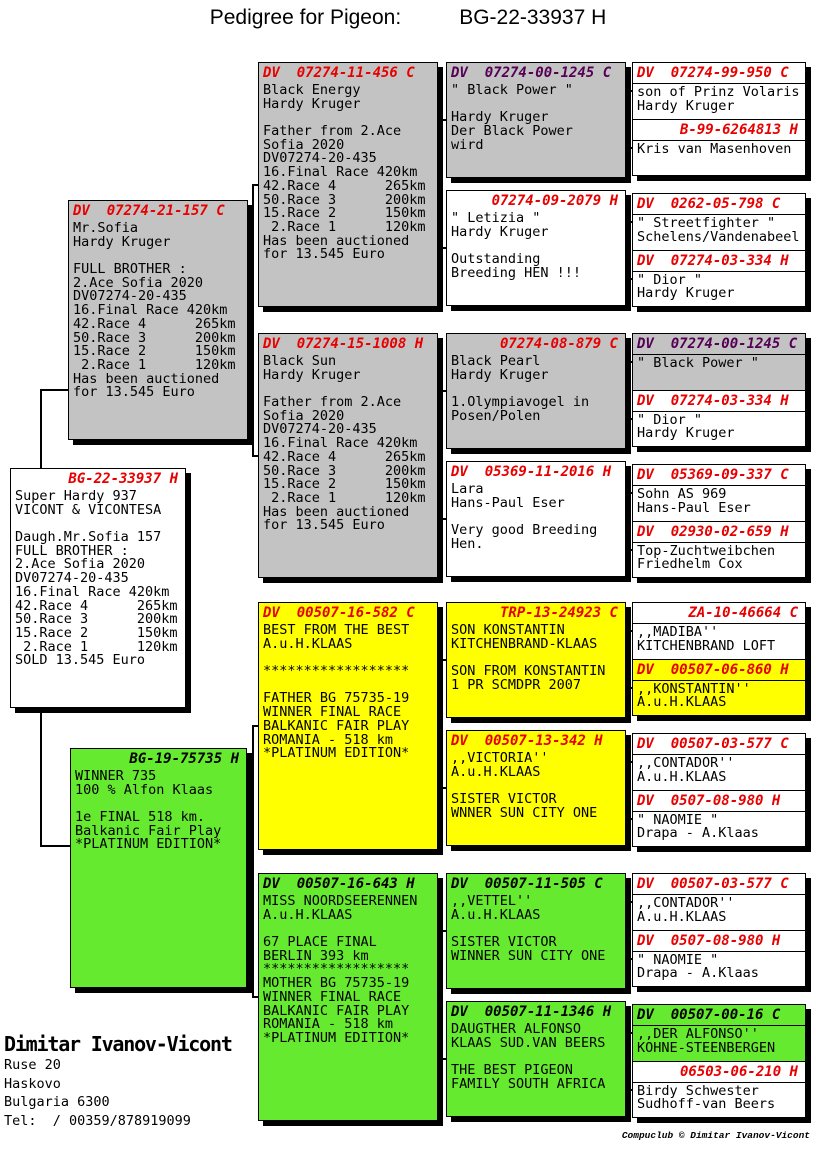 This screenshot has width=816, height=1172. What do you see at coordinates (706, 551) in the screenshot?
I see `box-text-line: Top-Zuchtweibchen` at bounding box center [706, 551].